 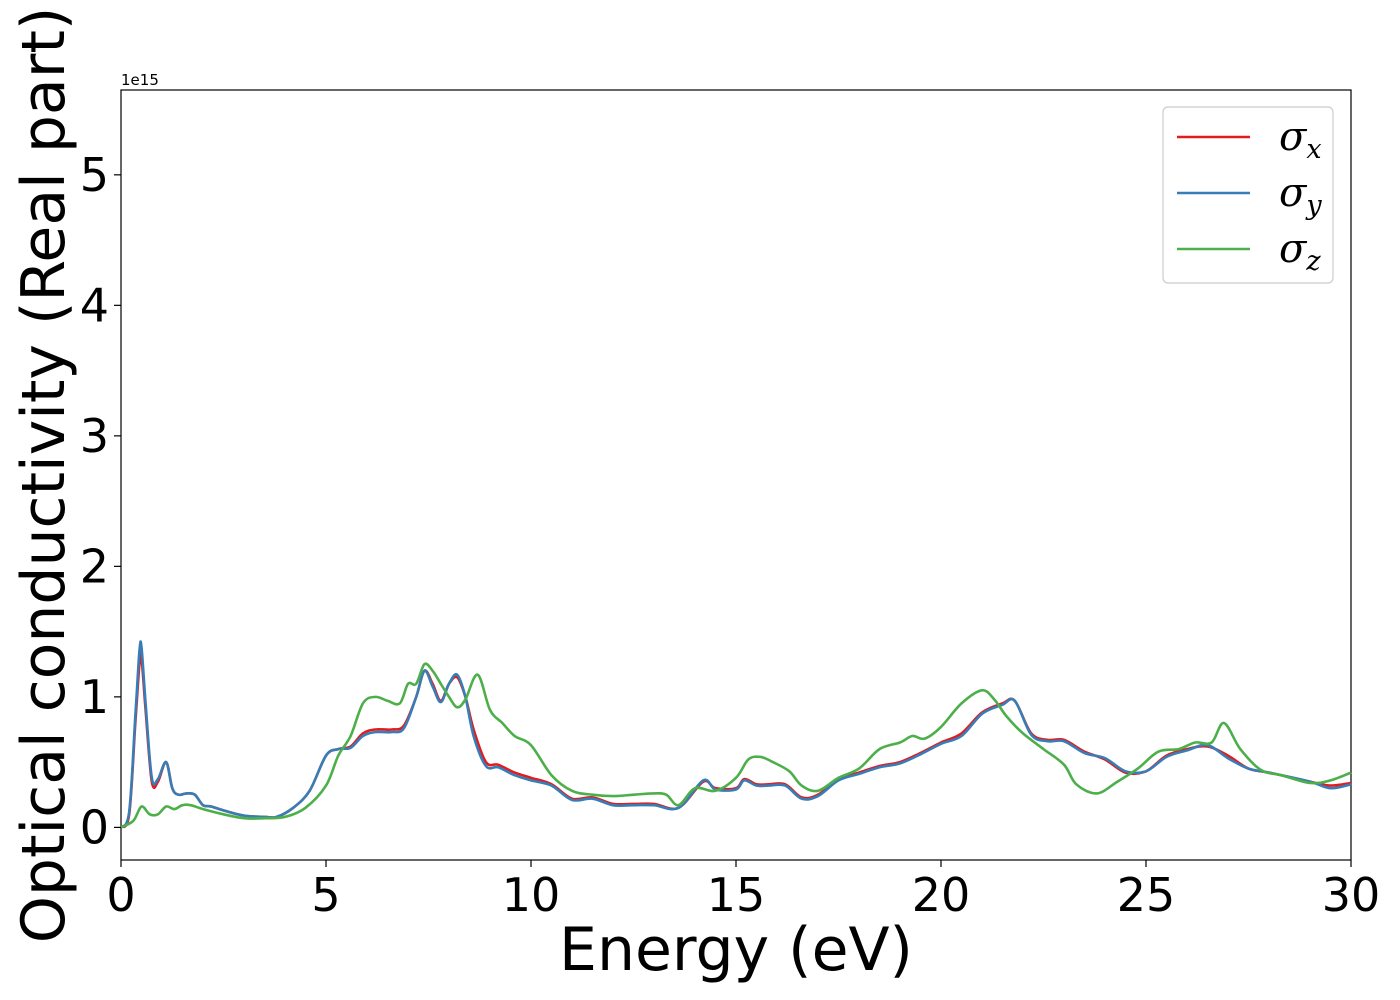 I want to click on legend-box, so click(x=1248, y=195).